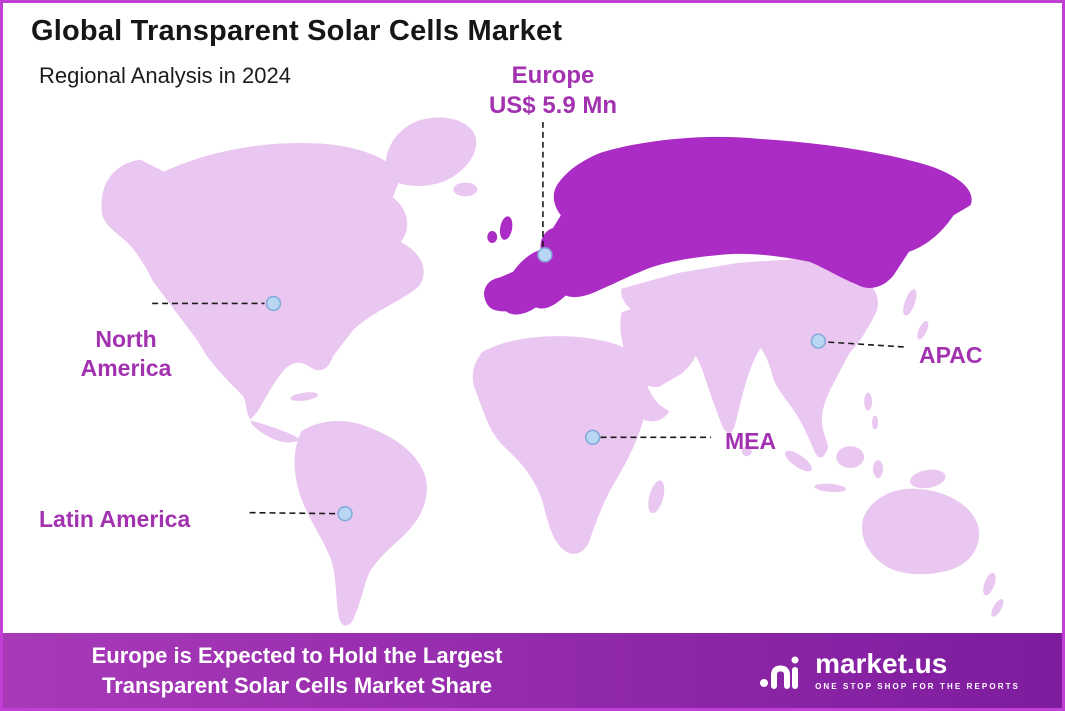  Describe the element at coordinates (293, 513) in the screenshot. I see `leader-latin-america` at that location.